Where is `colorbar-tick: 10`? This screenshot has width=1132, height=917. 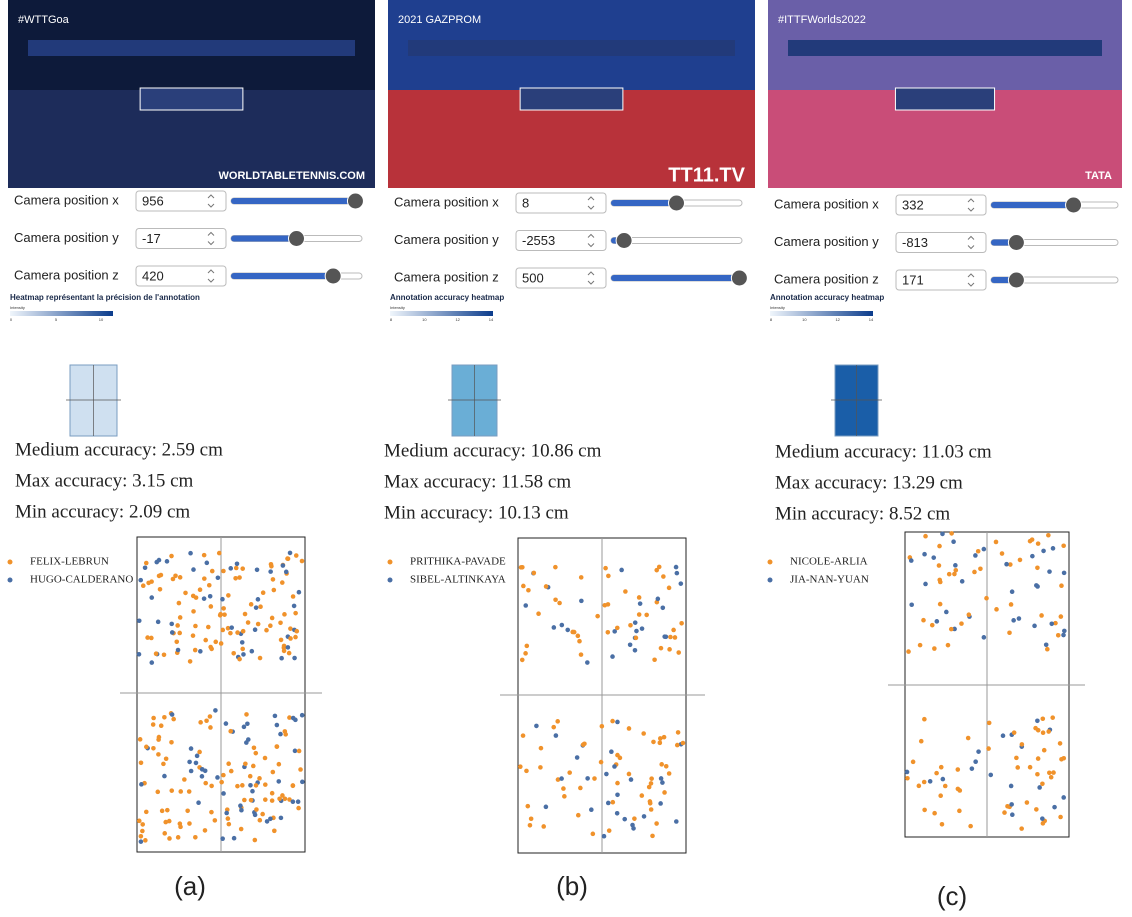
colorbar-tick: 10 is located at coordinates (804, 319).